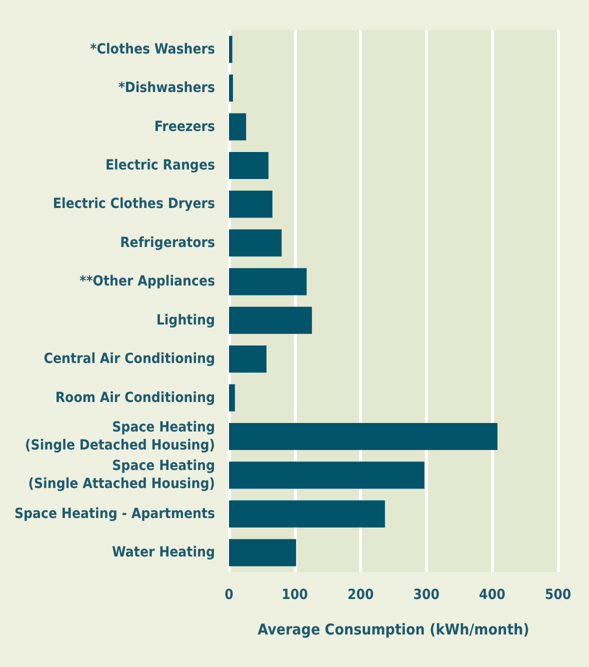  Describe the element at coordinates (163, 552) in the screenshot. I see `y-tick-label: Water Heating` at that location.